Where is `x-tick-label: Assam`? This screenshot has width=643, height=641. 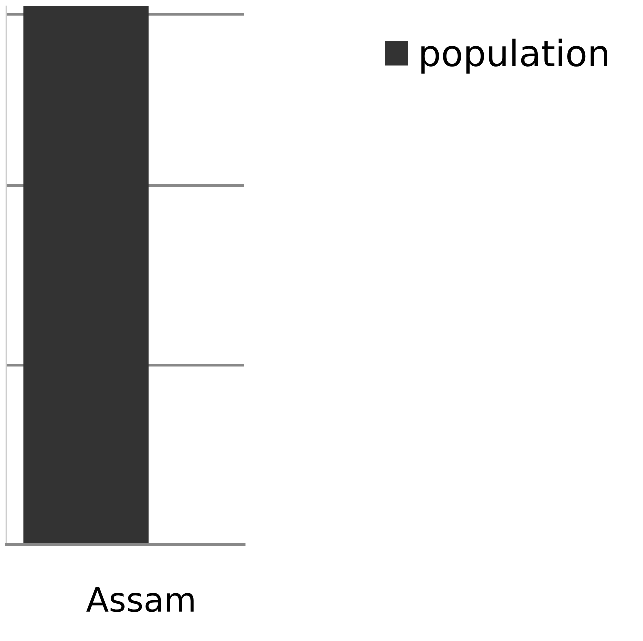
x-tick-label: Assam is located at coordinates (140, 600).